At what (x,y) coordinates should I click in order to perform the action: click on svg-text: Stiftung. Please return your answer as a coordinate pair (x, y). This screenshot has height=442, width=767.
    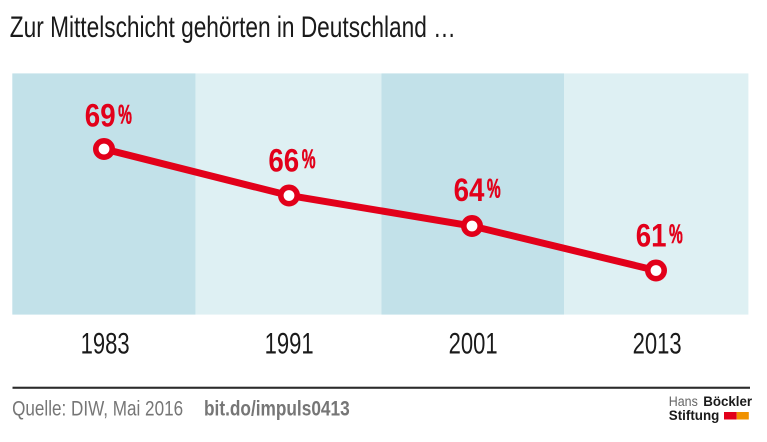
    Looking at the image, I should click on (694, 415).